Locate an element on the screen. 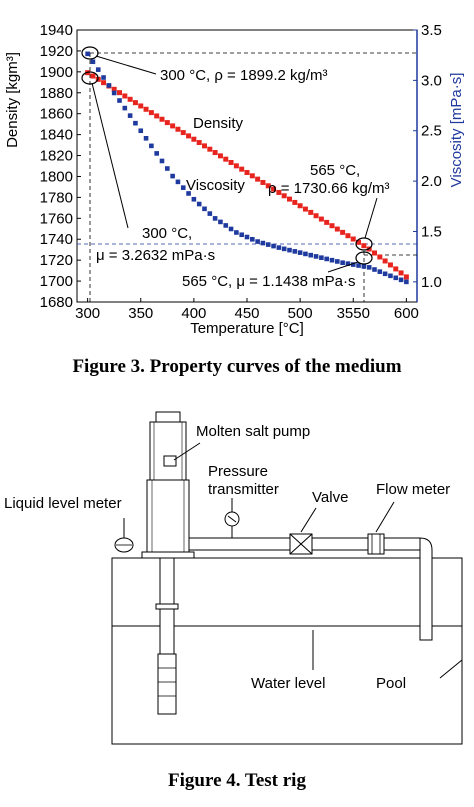 The height and width of the screenshot is (807, 474). label-pressure-transmitter-1: Pressure is located at coordinates (238, 471).